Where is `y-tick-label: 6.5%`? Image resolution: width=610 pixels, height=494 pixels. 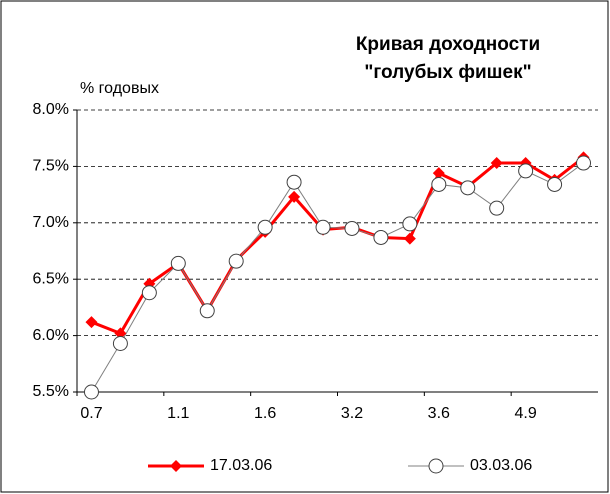
y-tick-label: 6.5% is located at coordinates (51, 278).